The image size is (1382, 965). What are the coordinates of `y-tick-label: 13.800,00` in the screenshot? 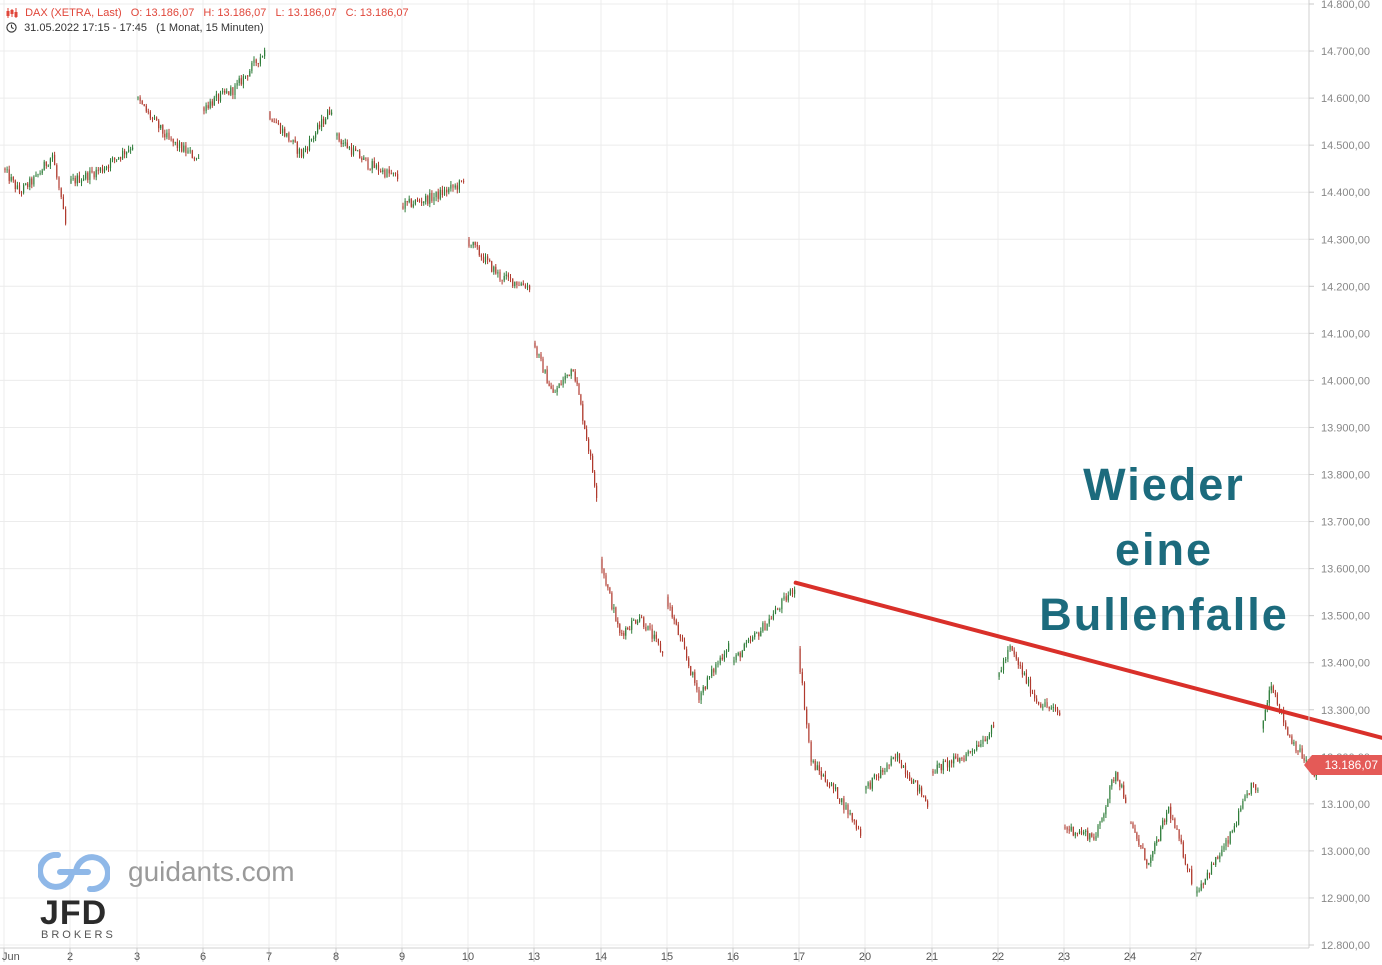 It's located at (1345, 476).